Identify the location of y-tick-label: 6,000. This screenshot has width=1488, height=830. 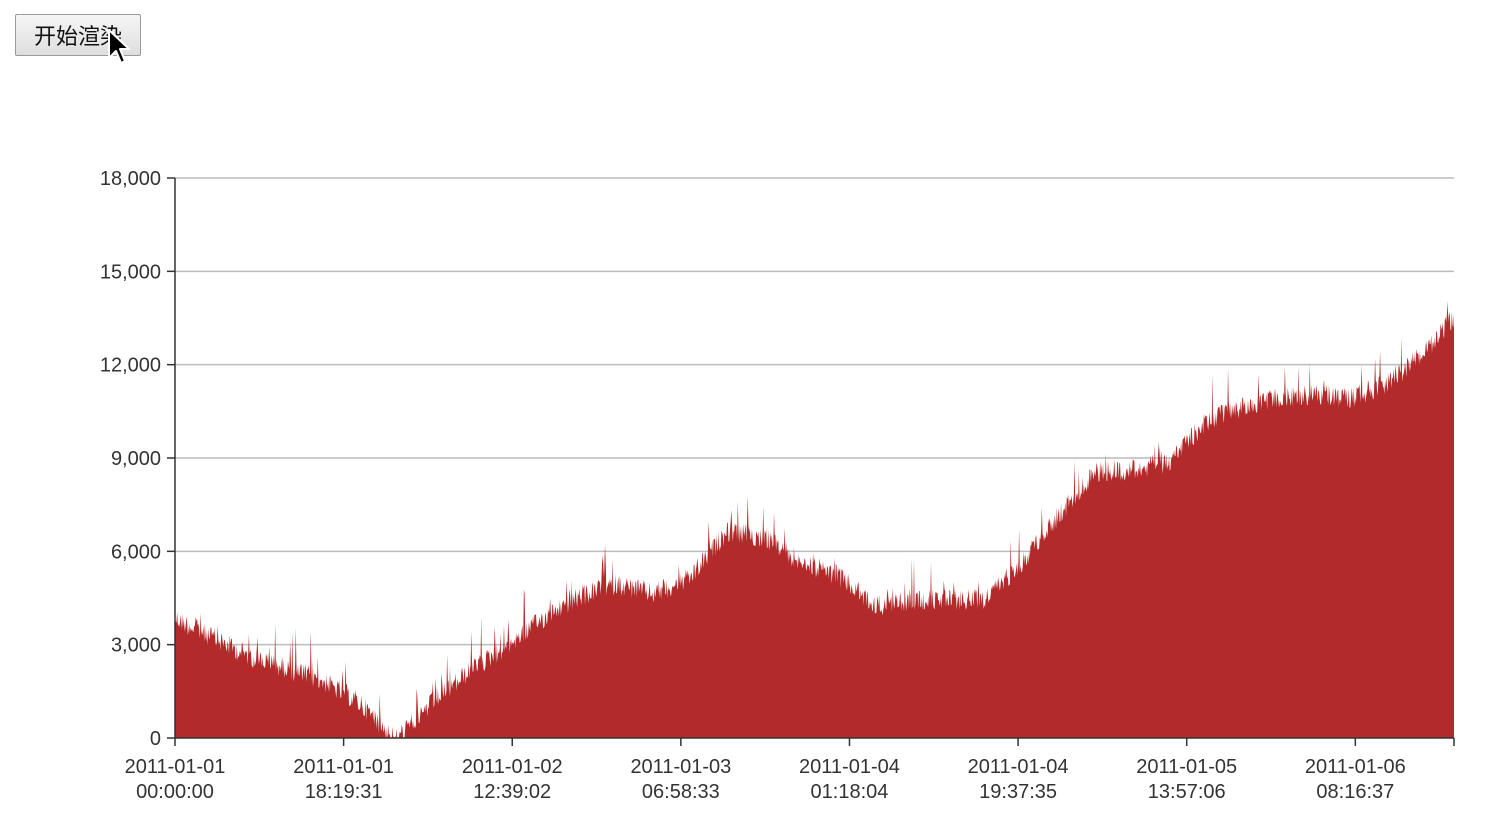
(136, 552).